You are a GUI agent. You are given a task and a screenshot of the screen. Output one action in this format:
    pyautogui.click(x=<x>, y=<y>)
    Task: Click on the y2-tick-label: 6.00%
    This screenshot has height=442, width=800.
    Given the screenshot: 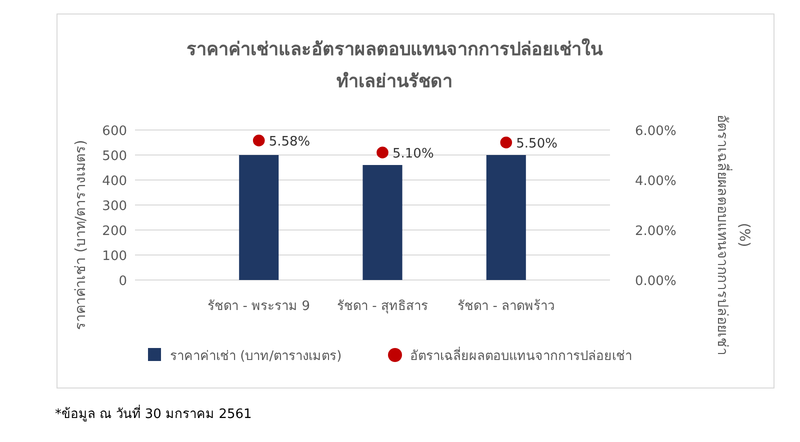 What is the action you would take?
    pyautogui.click(x=655, y=131)
    